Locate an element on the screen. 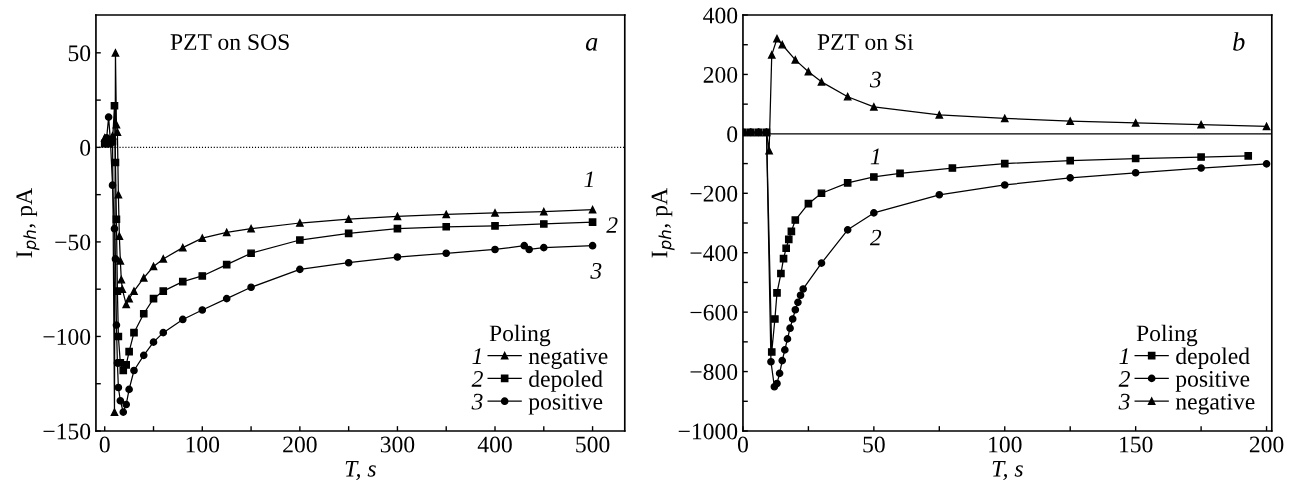  x-tick-label: 500 is located at coordinates (593, 444).